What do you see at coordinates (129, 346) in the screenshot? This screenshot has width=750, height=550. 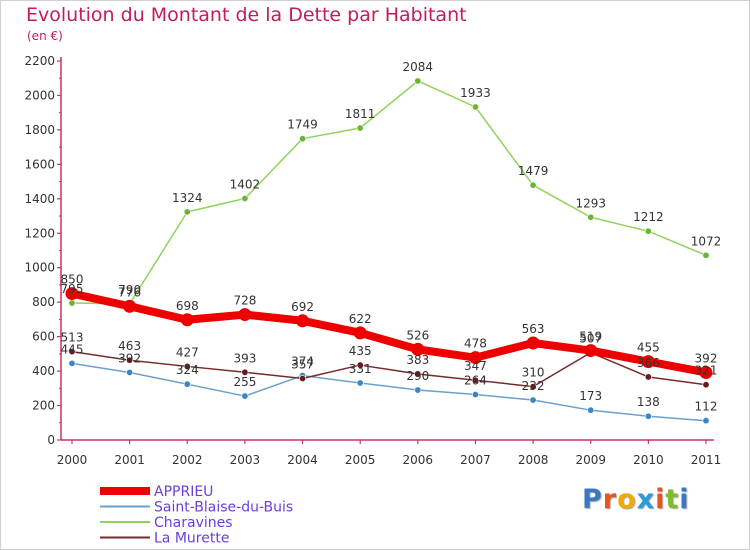 I see `data-label-la-murette: 463` at bounding box center [129, 346].